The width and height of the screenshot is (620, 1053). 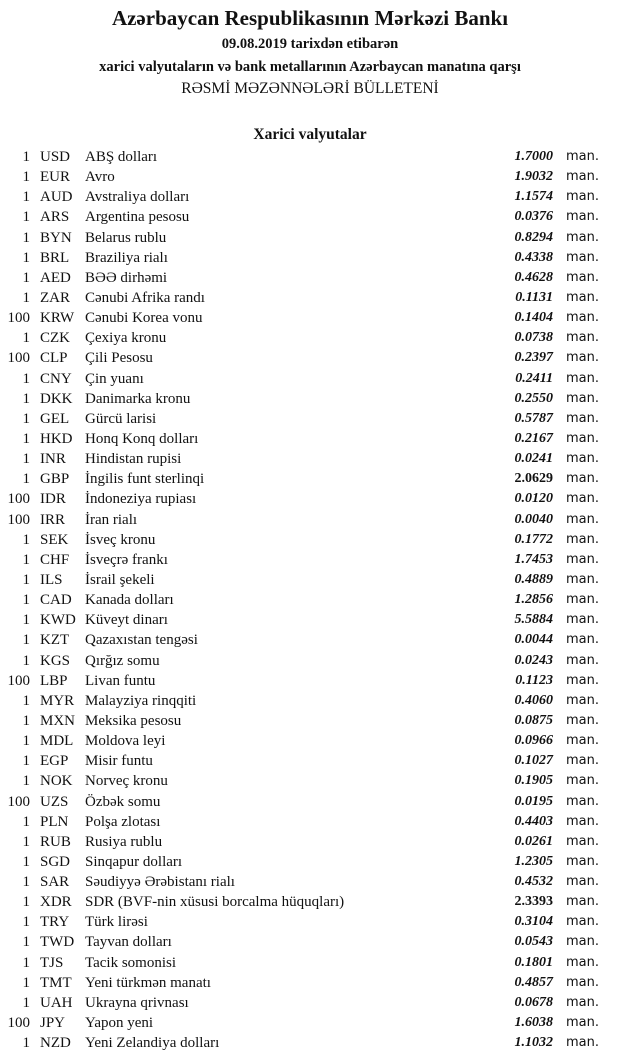 What do you see at coordinates (534, 519) in the screenshot?
I see `rate-value: 0.0040` at bounding box center [534, 519].